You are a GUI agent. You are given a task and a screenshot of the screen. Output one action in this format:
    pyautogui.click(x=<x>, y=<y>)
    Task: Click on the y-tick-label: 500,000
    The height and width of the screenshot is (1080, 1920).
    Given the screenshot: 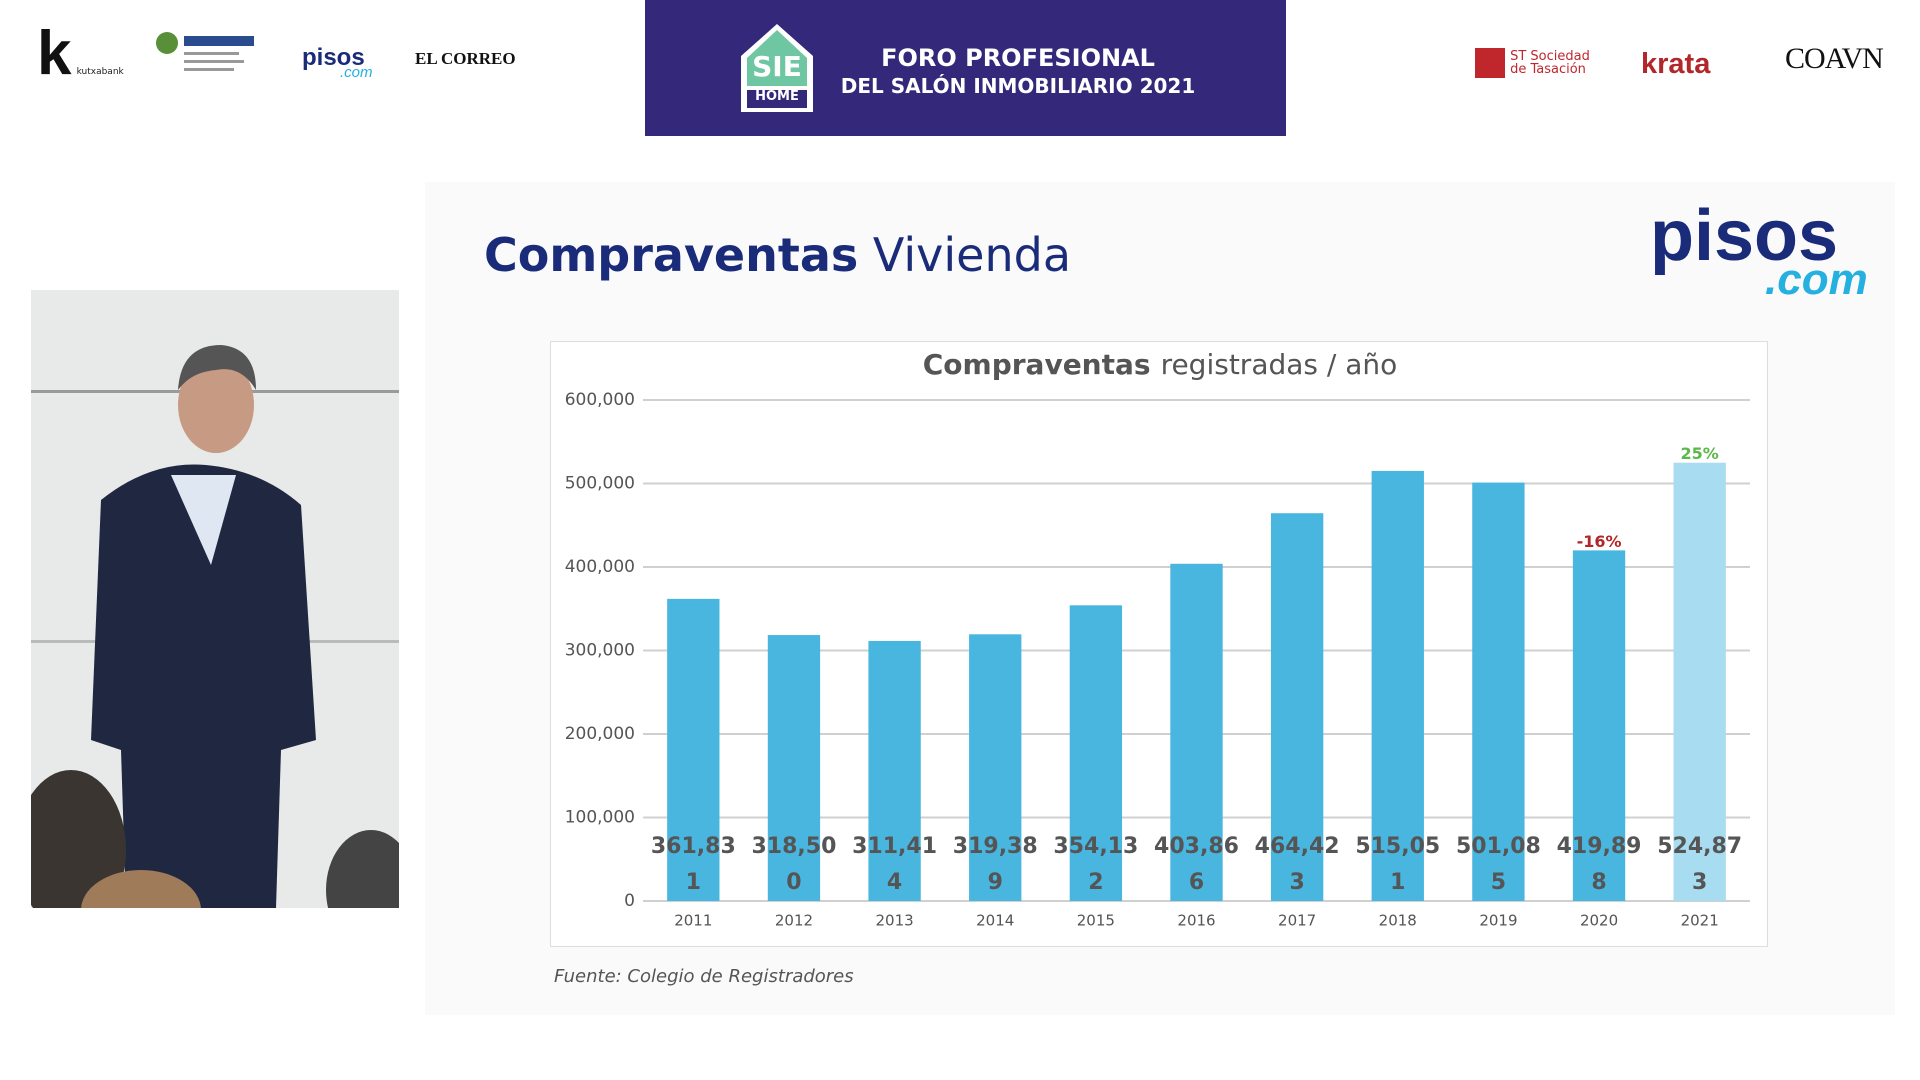 What is the action you would take?
    pyautogui.click(x=600, y=484)
    